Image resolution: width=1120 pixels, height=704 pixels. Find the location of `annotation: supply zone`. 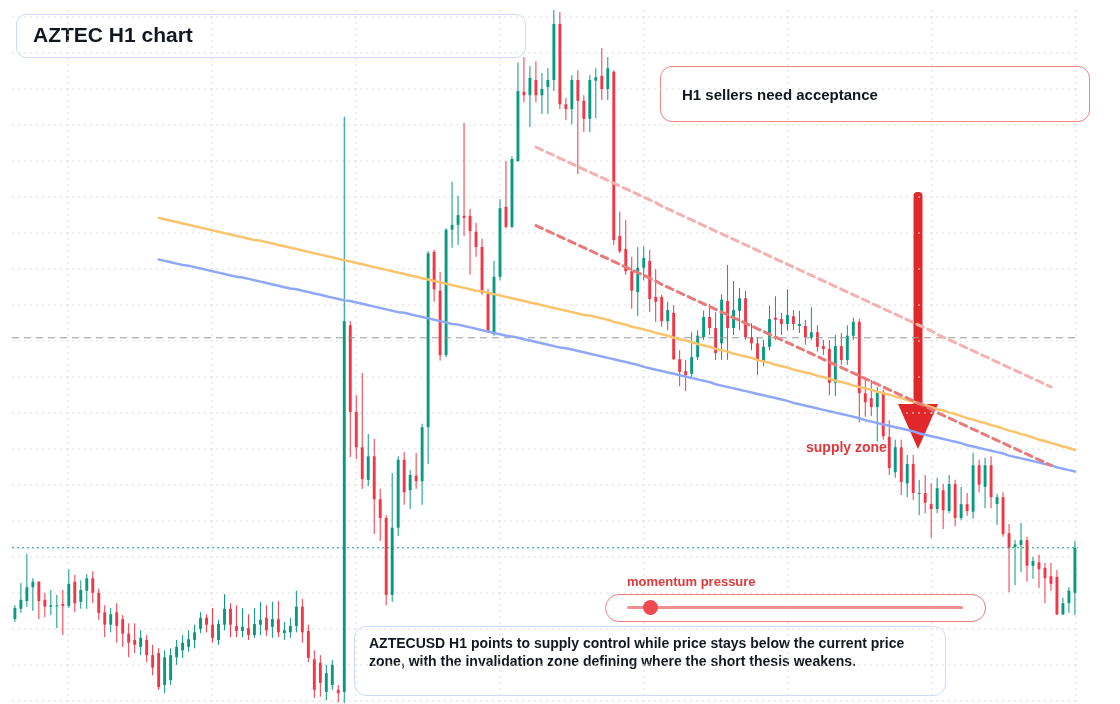

annotation: supply zone is located at coordinates (846, 447).